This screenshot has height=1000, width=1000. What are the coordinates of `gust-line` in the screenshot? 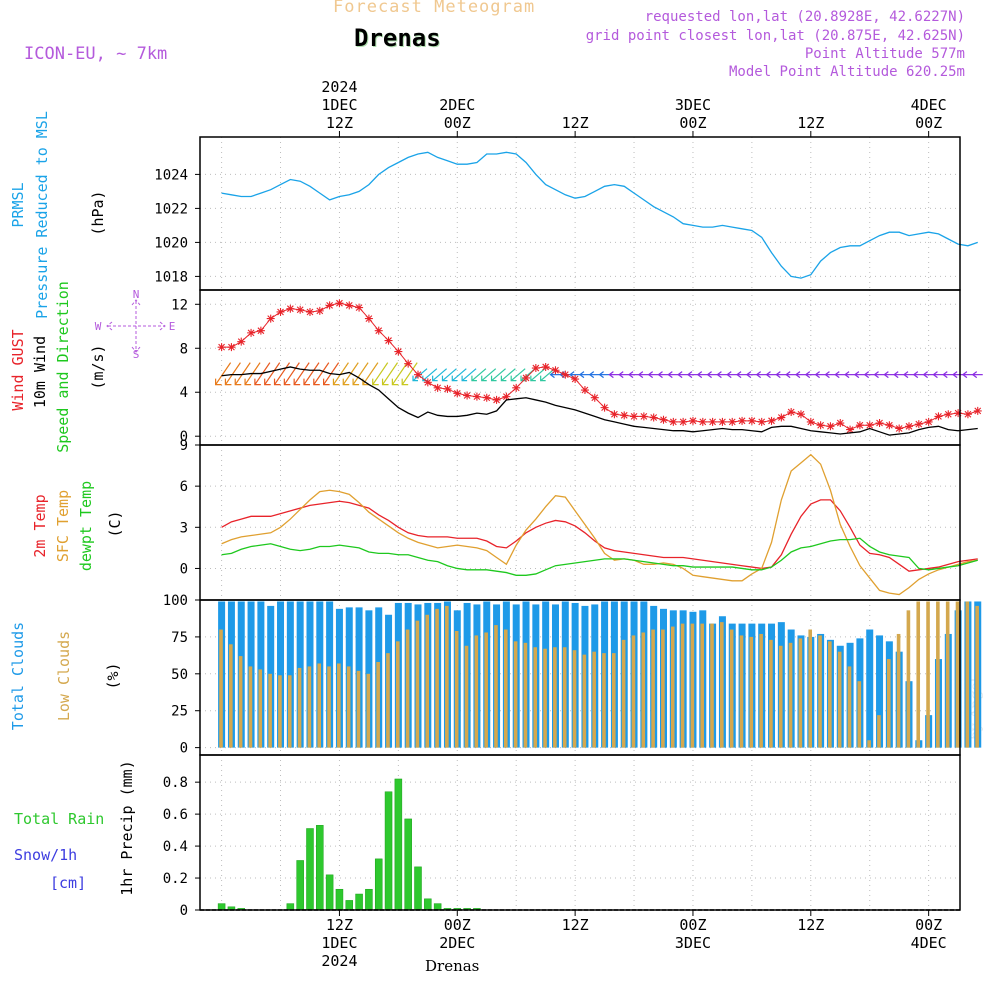 It's located at (599, 366).